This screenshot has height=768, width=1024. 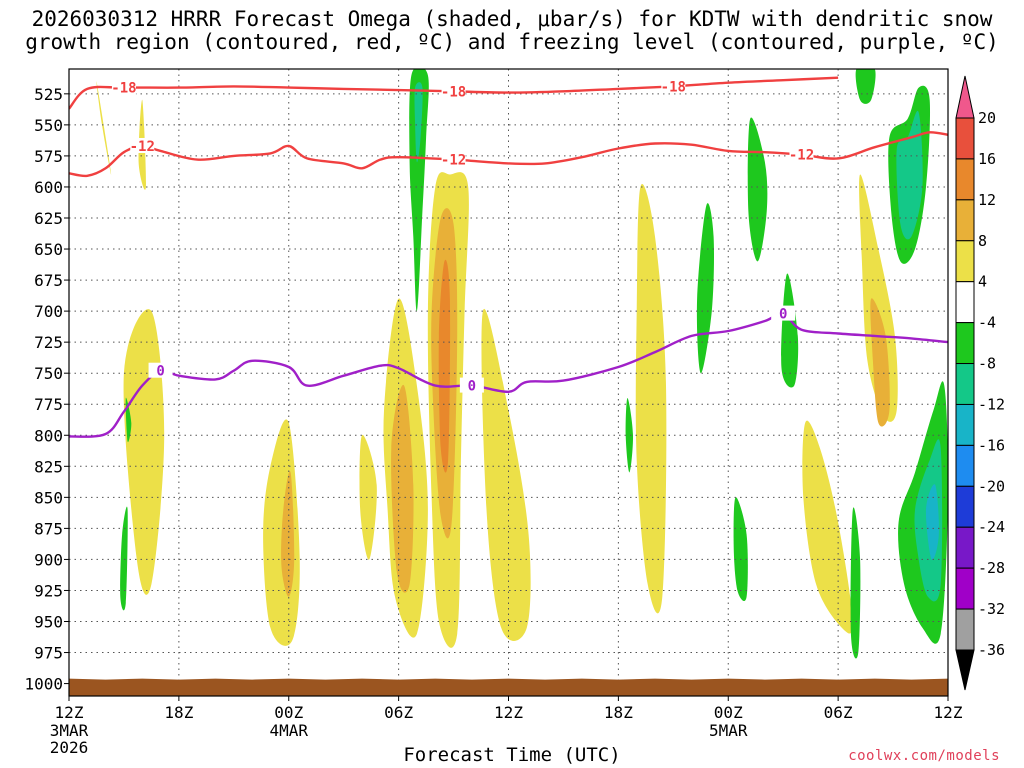 I want to click on colorbar-label-9: -20, so click(x=991, y=486).